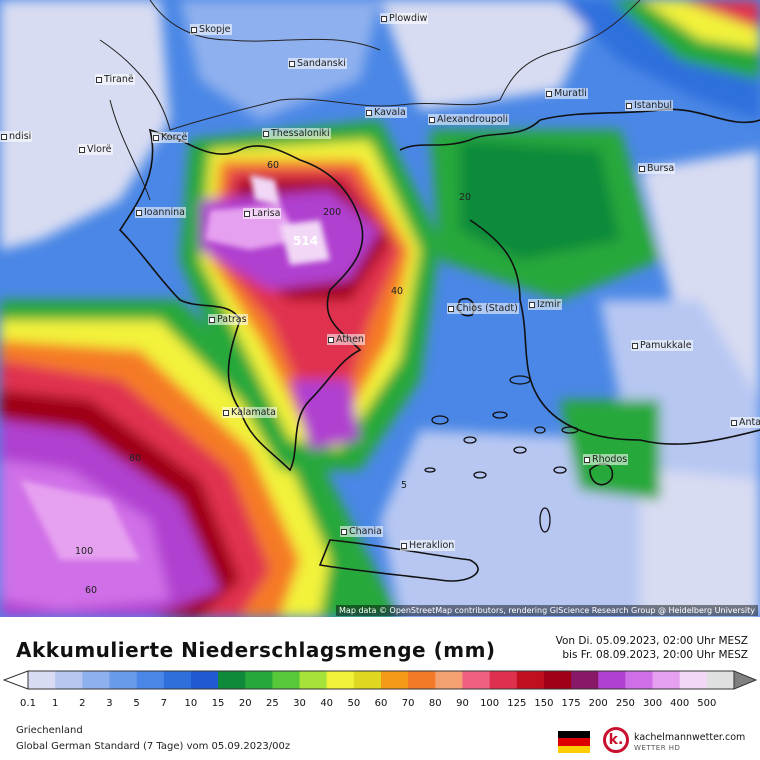 This screenshot has height=760, width=760. Describe the element at coordinates (657, 168) in the screenshot. I see `city-label: Bursa` at that location.